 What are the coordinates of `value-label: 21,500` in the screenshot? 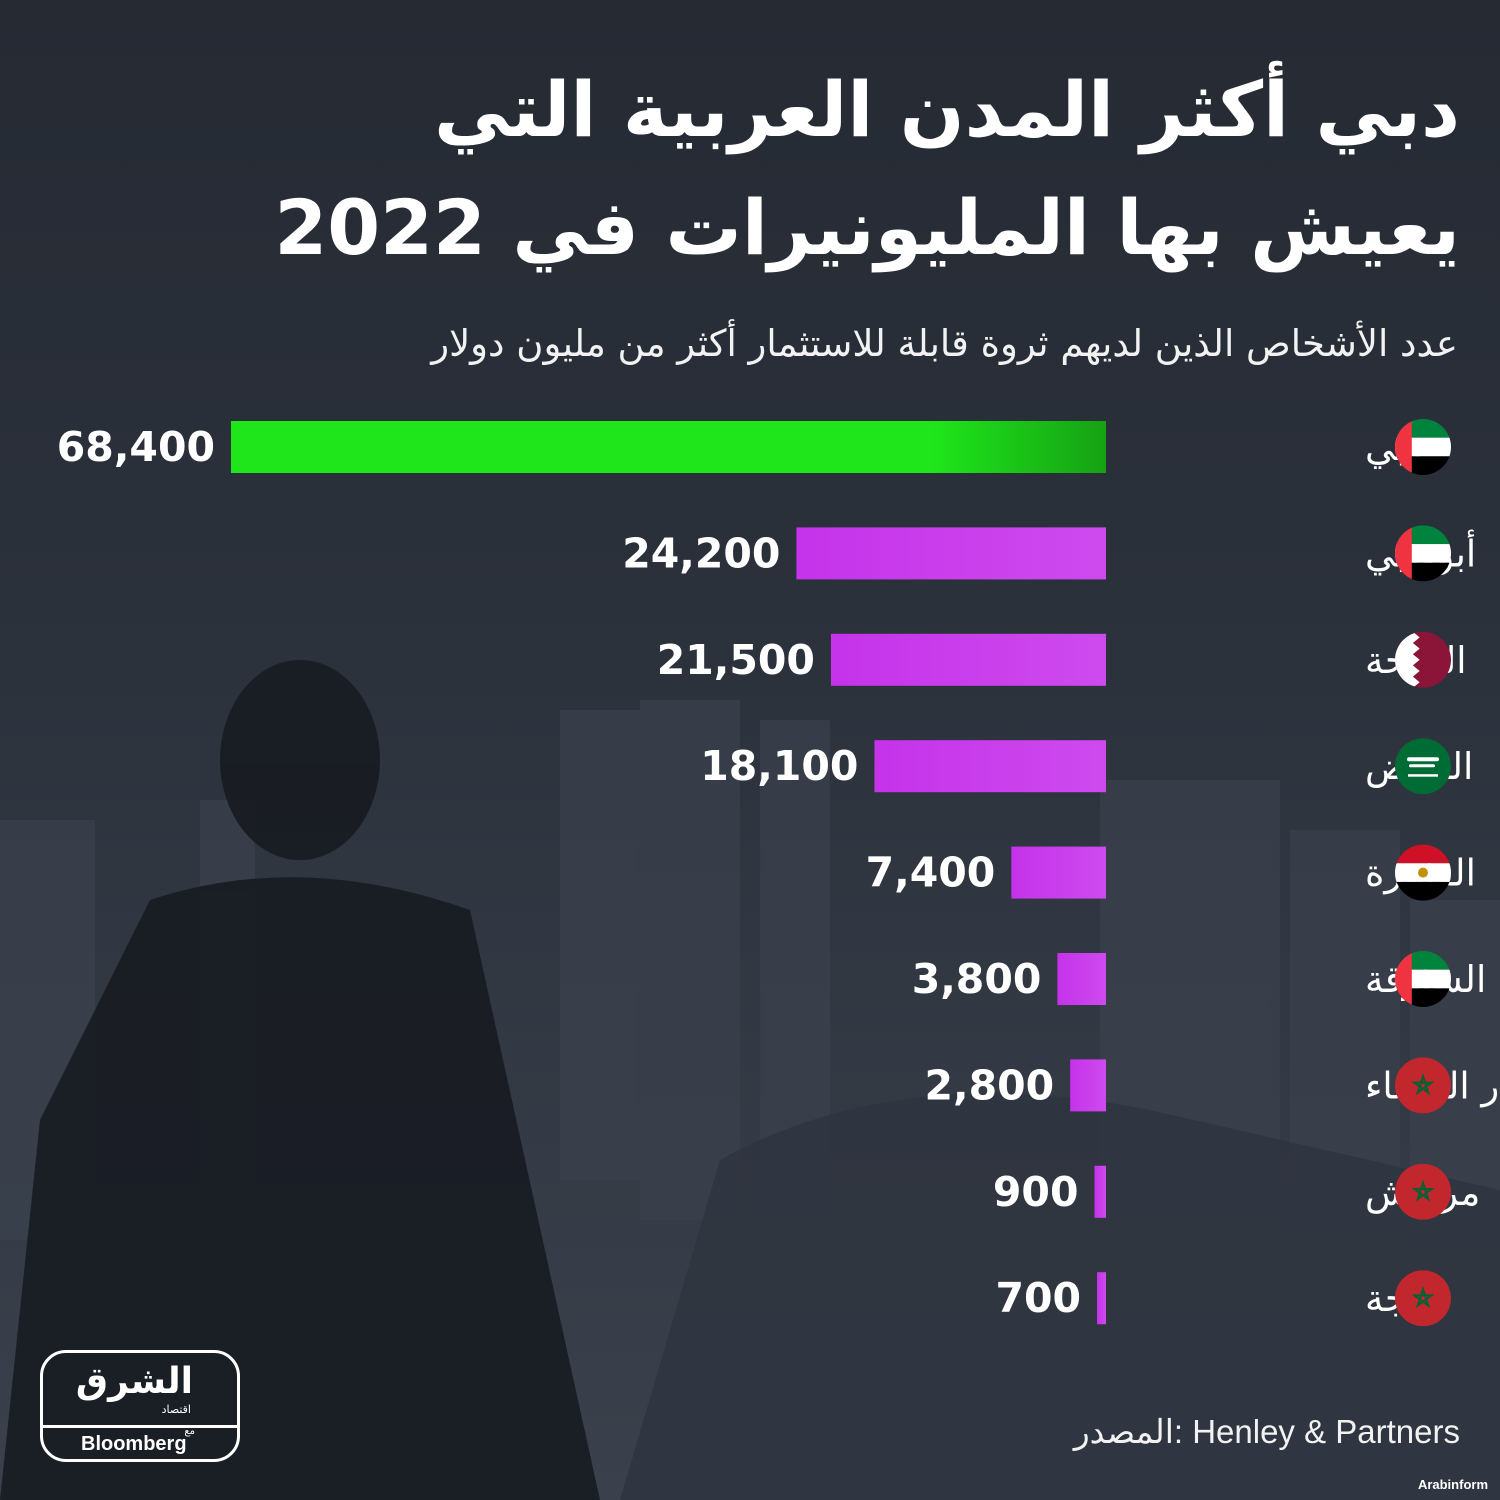 It's located at (736, 660).